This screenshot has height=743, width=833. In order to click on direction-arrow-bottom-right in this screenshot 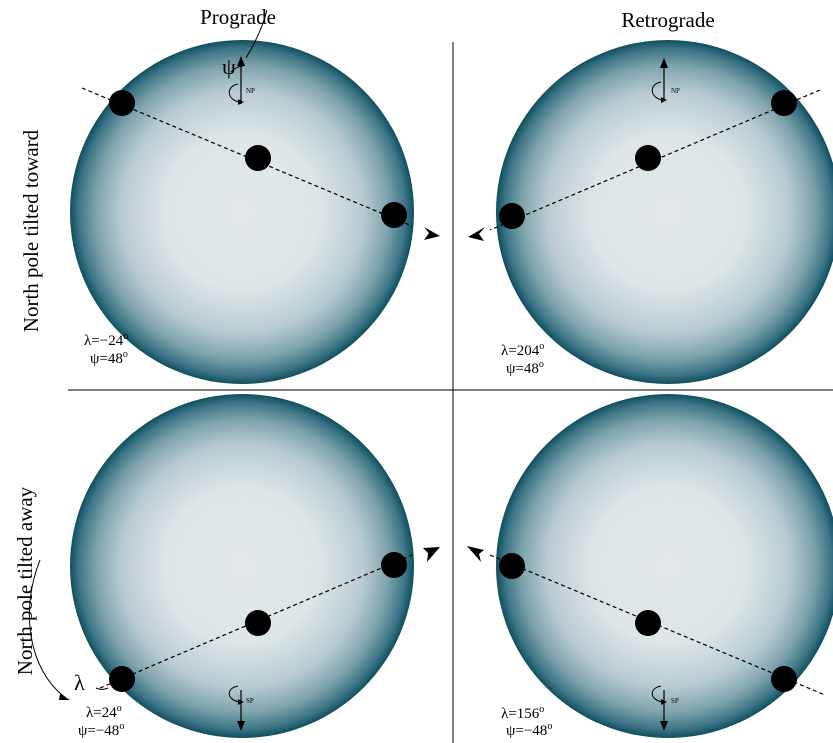, I will do `click(475, 554)`.